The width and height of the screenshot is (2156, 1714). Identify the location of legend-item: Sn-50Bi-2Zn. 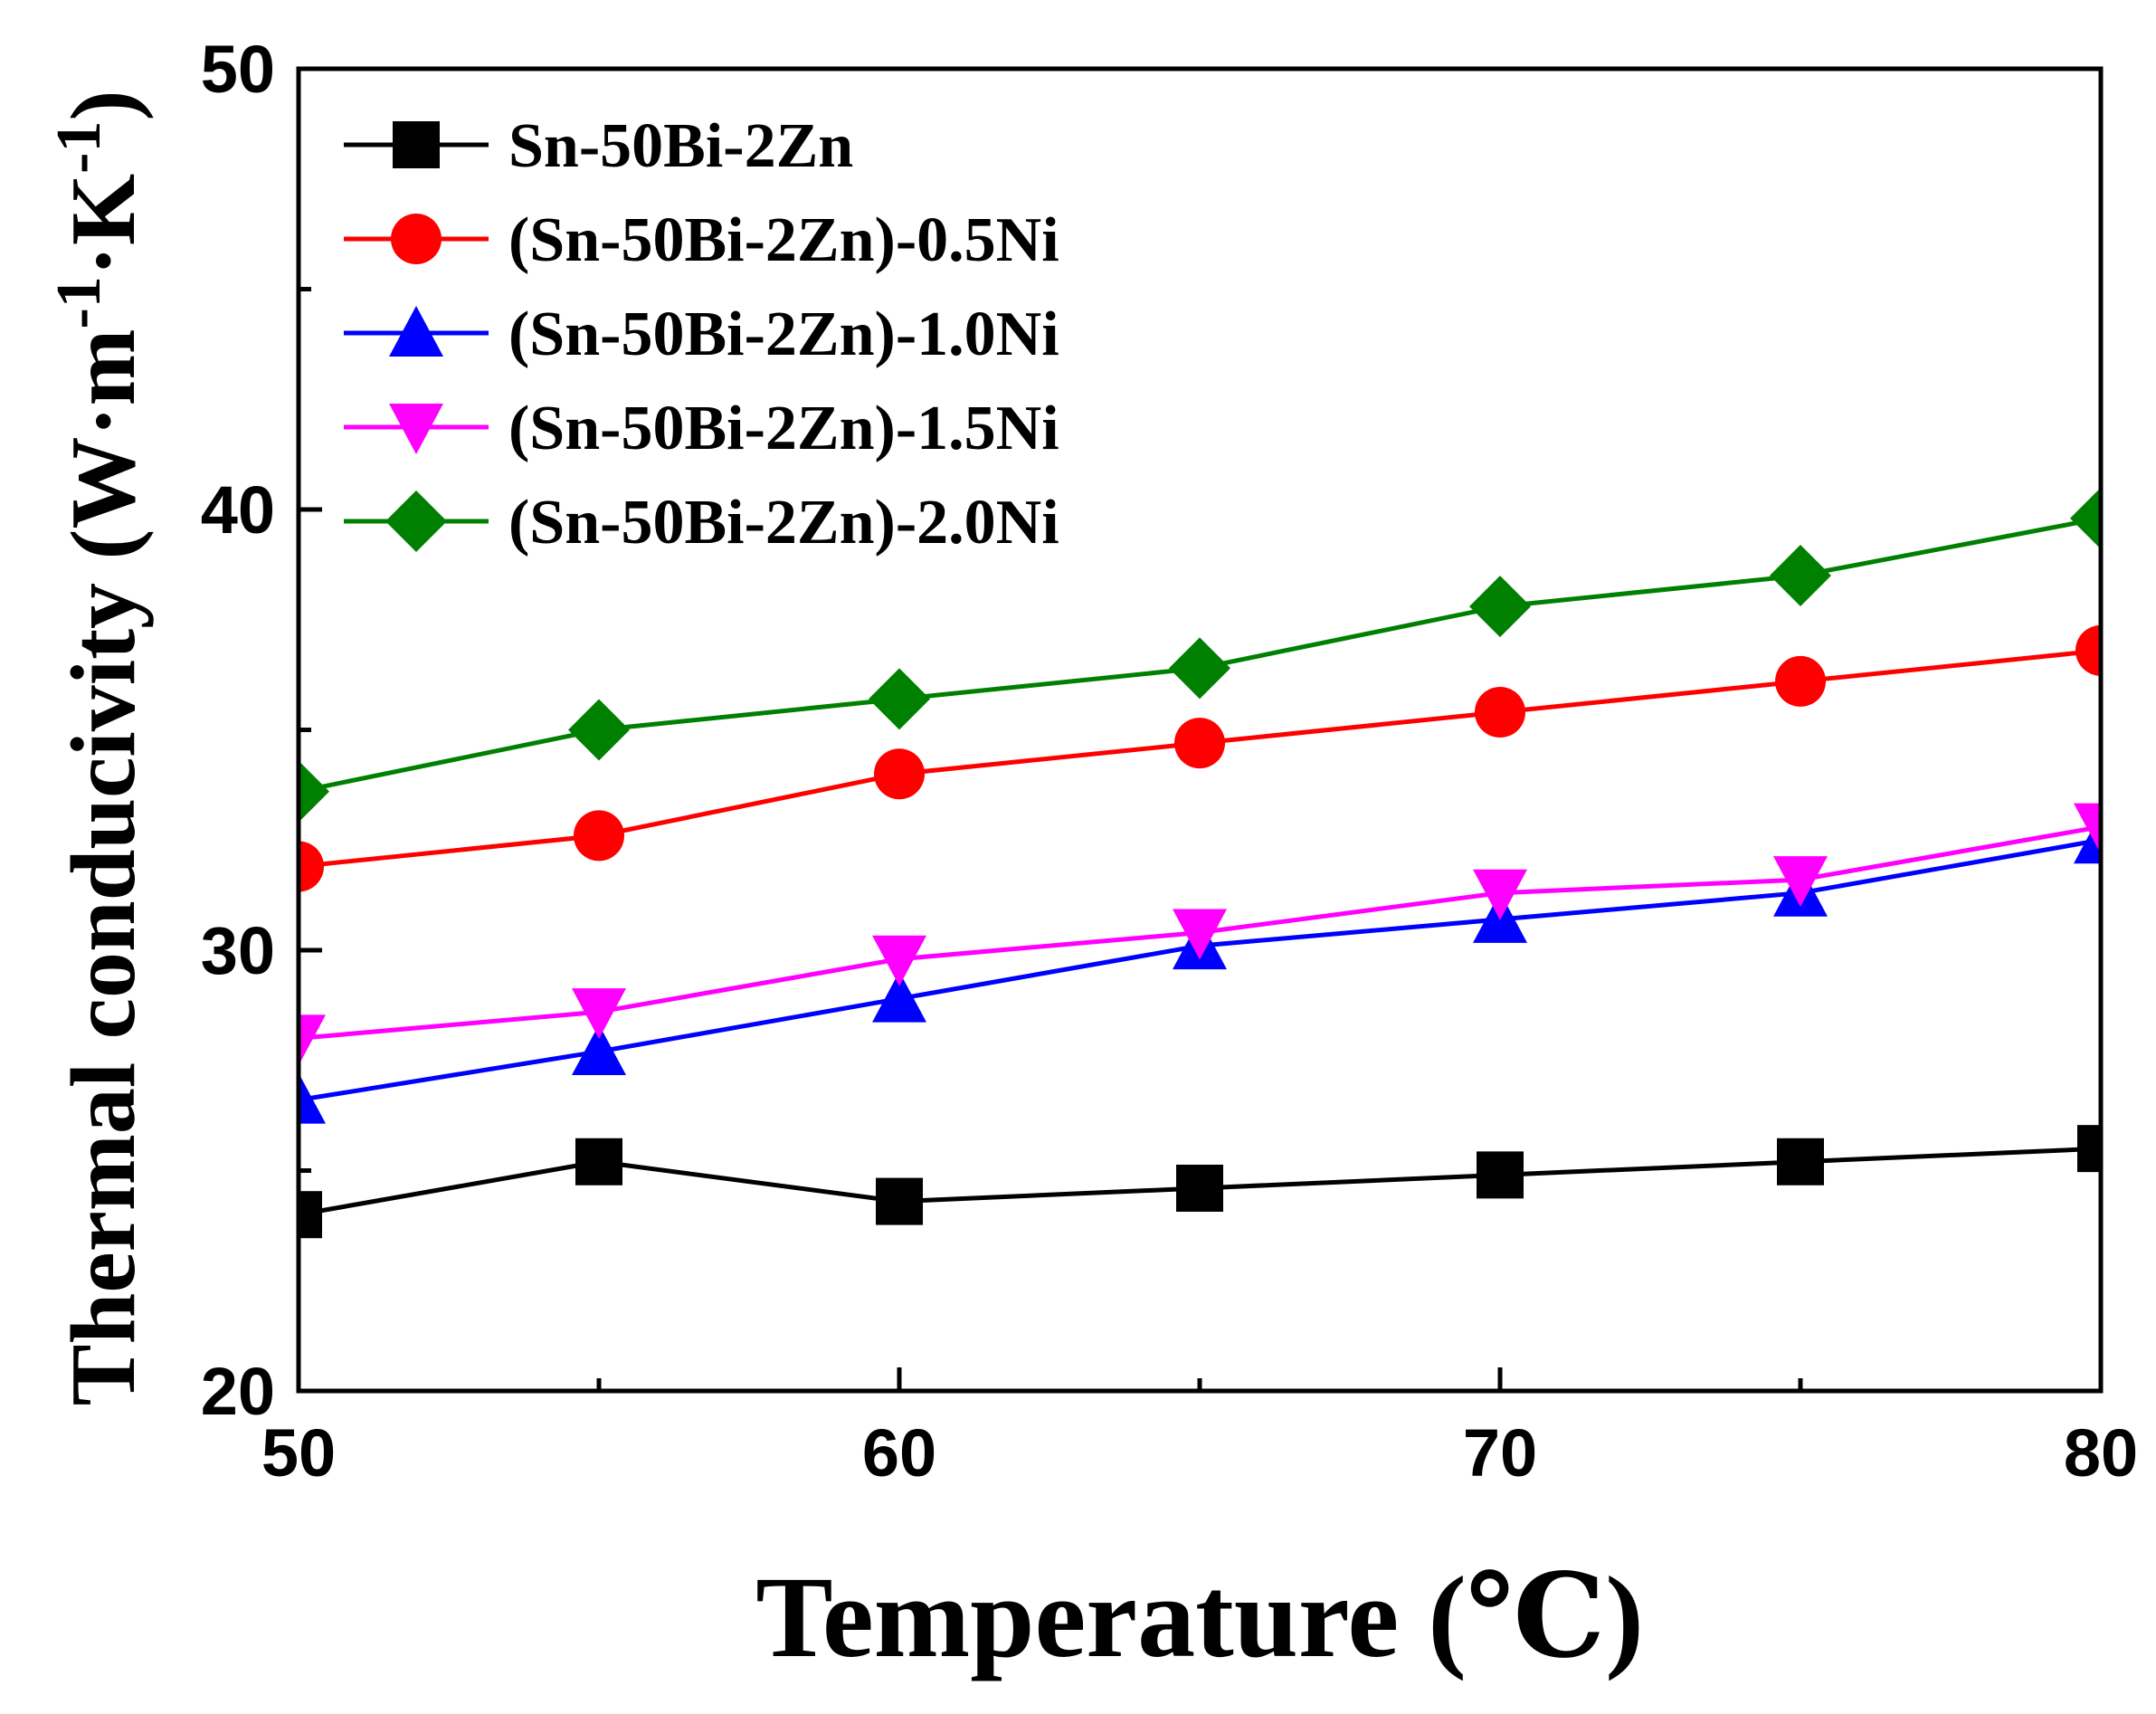
(598, 146).